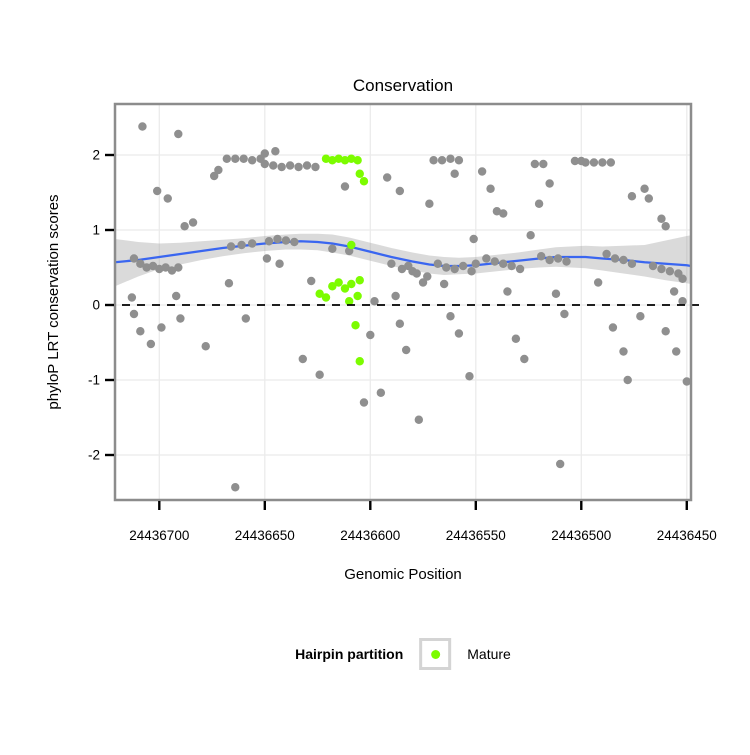  Describe the element at coordinates (489, 654) in the screenshot. I see `legend-item-label: Mature` at that location.